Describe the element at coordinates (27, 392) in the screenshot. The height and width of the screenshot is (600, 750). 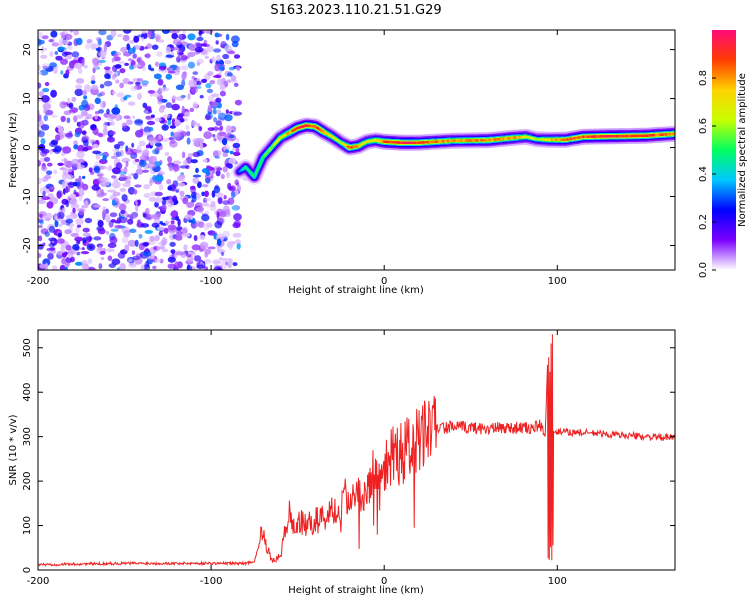
I see `y-tick-label: 400` at that location.